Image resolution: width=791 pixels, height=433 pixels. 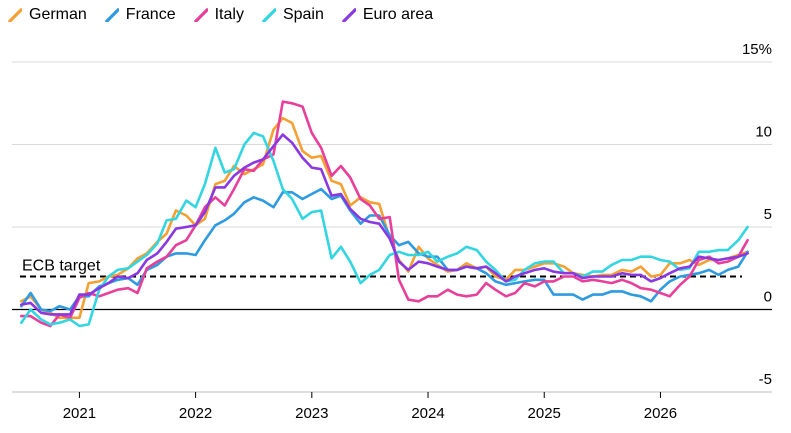 What do you see at coordinates (768, 297) in the screenshot?
I see `y-tick-label: 0` at bounding box center [768, 297].